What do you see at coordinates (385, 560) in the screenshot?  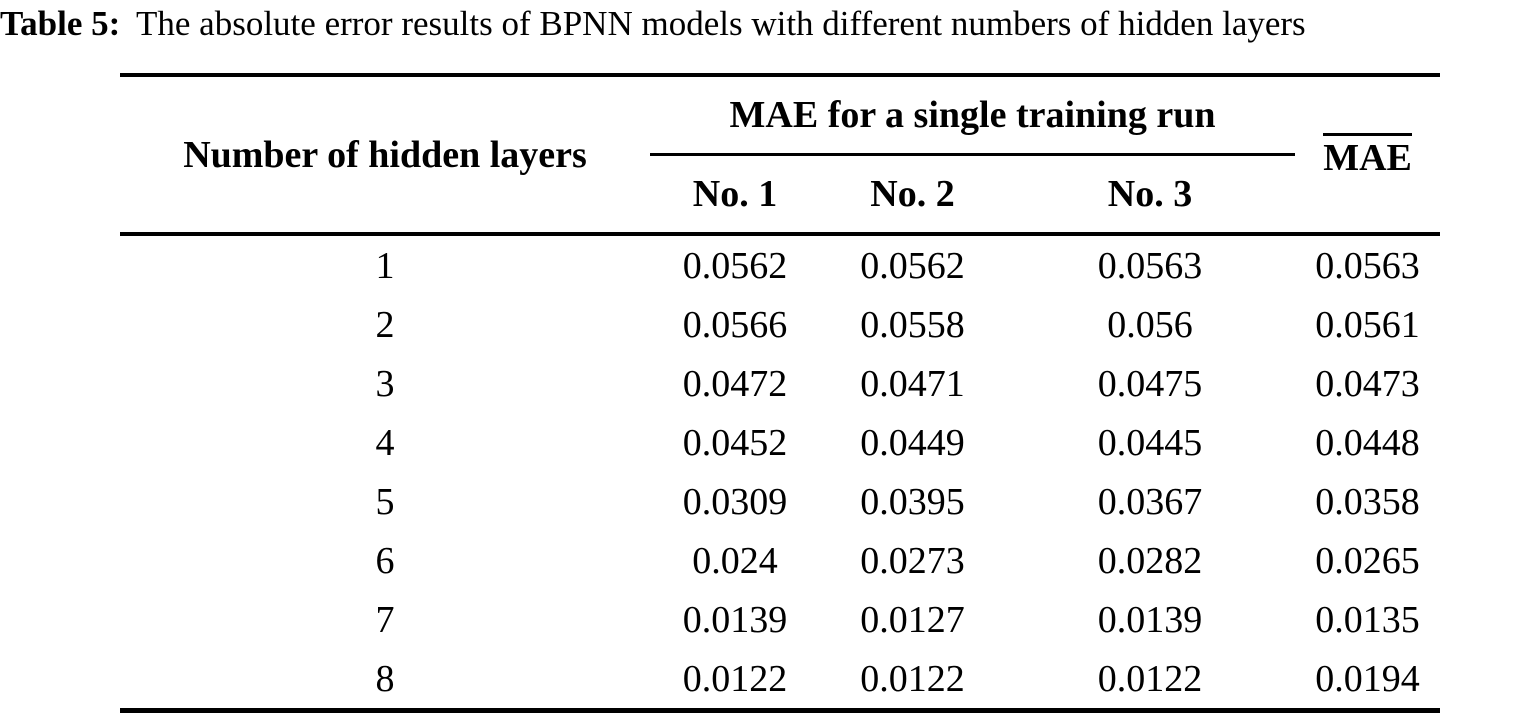 I see `cell-layers: 6` at bounding box center [385, 560].